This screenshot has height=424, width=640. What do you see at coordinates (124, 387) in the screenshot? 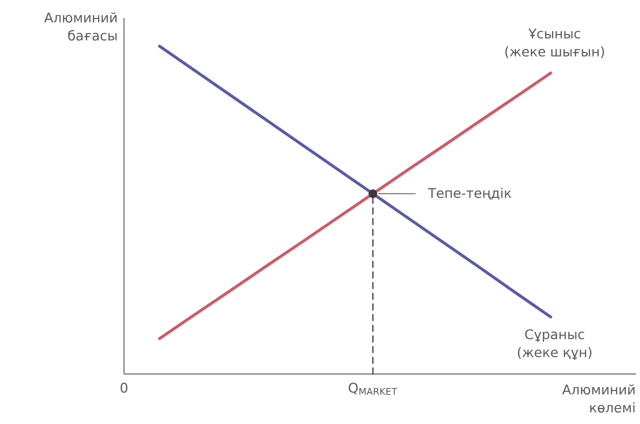
I see `x-tick-label: 0` at bounding box center [124, 387].